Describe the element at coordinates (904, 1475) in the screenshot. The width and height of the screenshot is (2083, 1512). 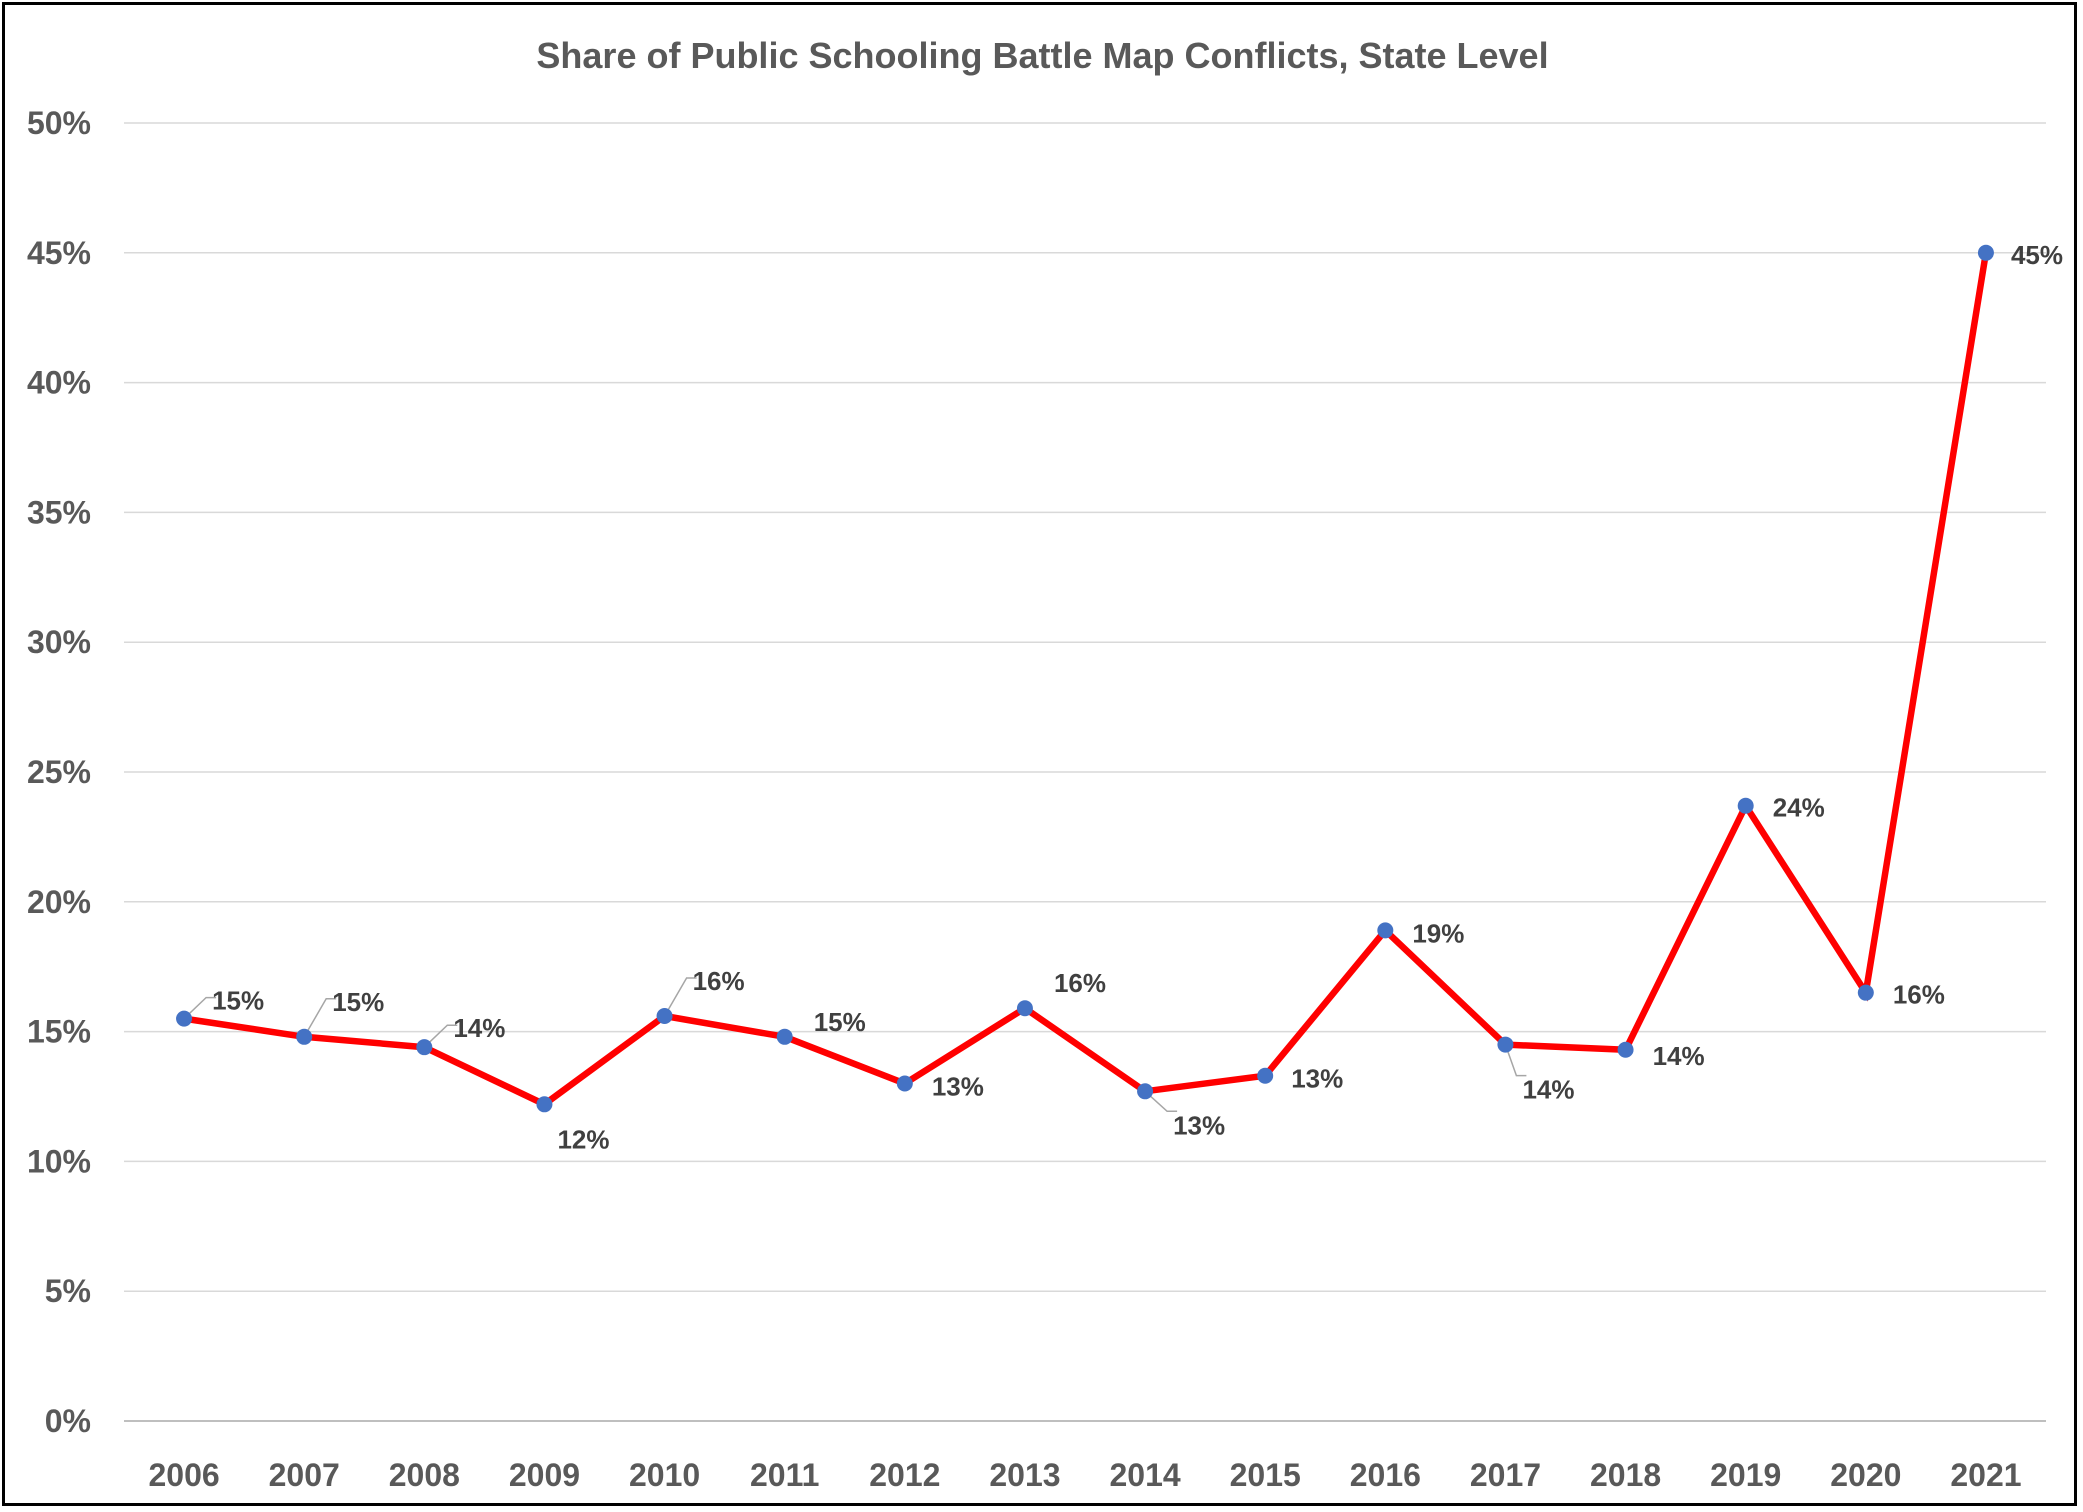
I see `x-tick-label: 2012` at that location.